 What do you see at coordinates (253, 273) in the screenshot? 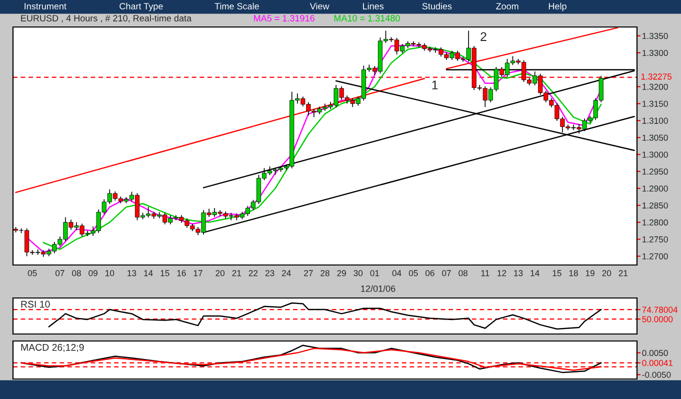
I see `x-tick-label: 22` at bounding box center [253, 273].